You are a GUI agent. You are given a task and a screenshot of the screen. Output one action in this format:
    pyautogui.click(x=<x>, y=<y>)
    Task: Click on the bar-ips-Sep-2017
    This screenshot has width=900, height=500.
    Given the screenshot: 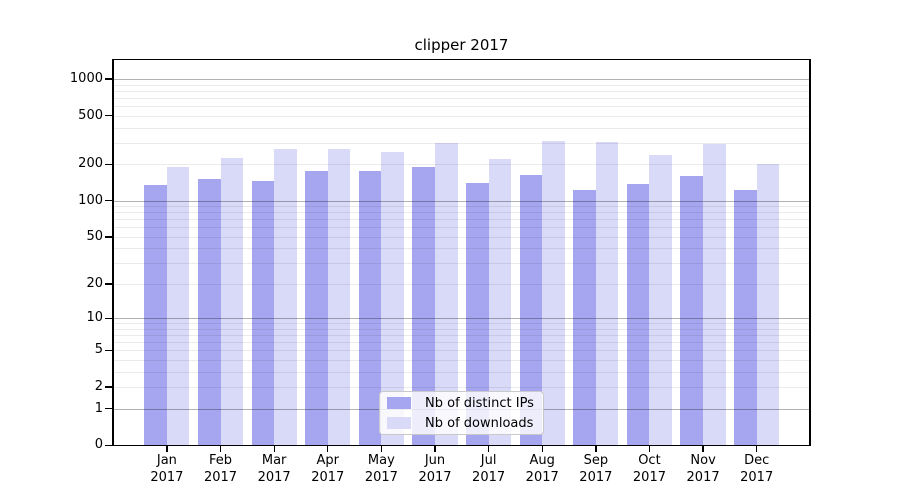 What is the action you would take?
    pyautogui.click(x=584, y=317)
    